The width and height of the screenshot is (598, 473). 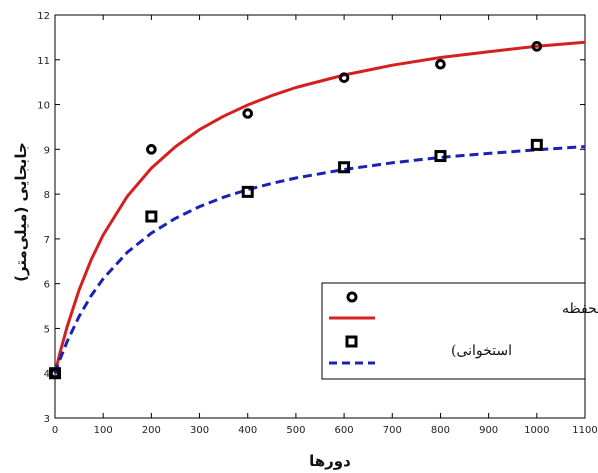 What do you see at coordinates (47, 285) in the screenshot?
I see `y-tick-label: 6` at bounding box center [47, 285].